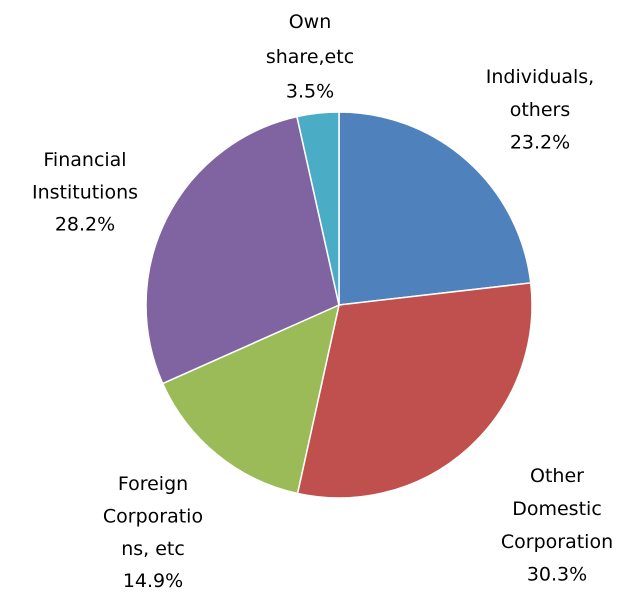 The height and width of the screenshot is (592, 618). Describe the element at coordinates (540, 93) in the screenshot. I see `slice-label: Individuals, others` at that location.